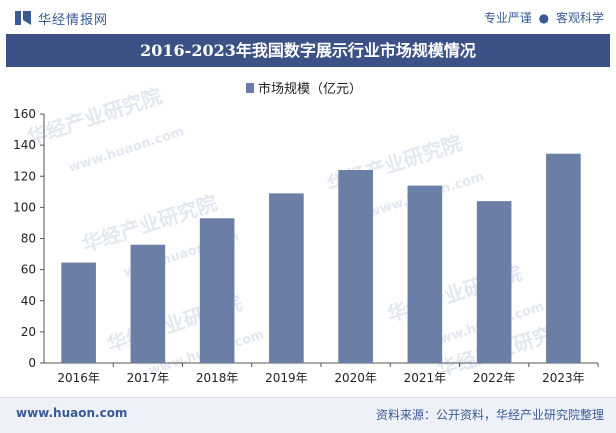  Describe the element at coordinates (494, 282) in the screenshot. I see `bar-2022年` at that location.